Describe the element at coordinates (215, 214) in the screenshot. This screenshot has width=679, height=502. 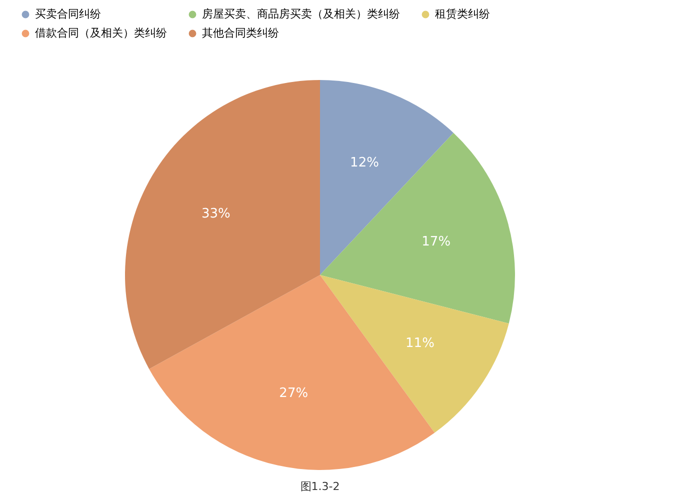
I see `data-label: 33%` at that location.